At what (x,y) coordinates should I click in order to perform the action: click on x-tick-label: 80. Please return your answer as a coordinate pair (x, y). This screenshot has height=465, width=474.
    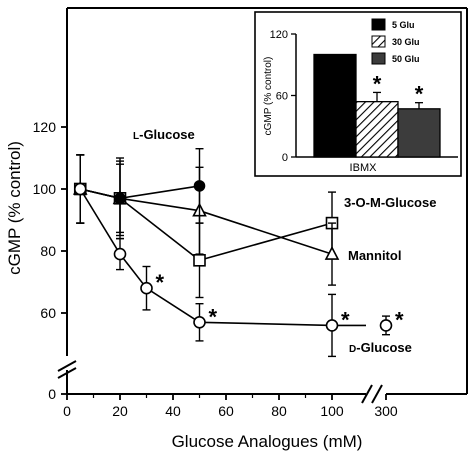
    Looking at the image, I should click on (279, 411).